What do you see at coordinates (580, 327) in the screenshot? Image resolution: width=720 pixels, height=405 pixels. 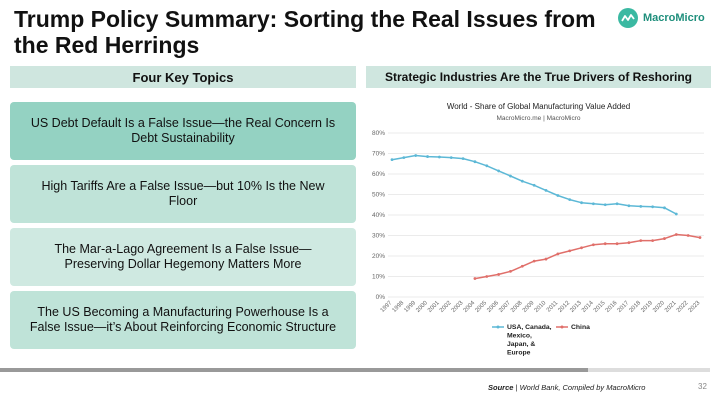 I see `legend-label: China` at bounding box center [580, 327].